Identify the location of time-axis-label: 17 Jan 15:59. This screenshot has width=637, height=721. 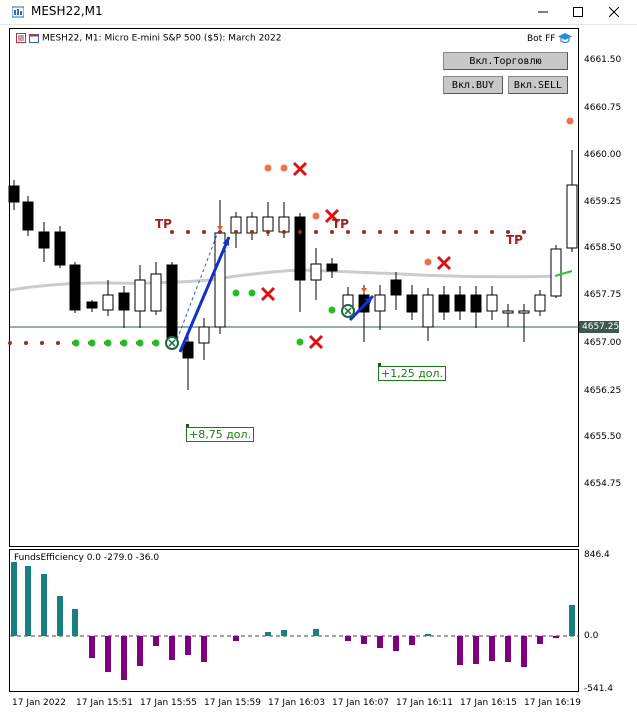
(232, 703).